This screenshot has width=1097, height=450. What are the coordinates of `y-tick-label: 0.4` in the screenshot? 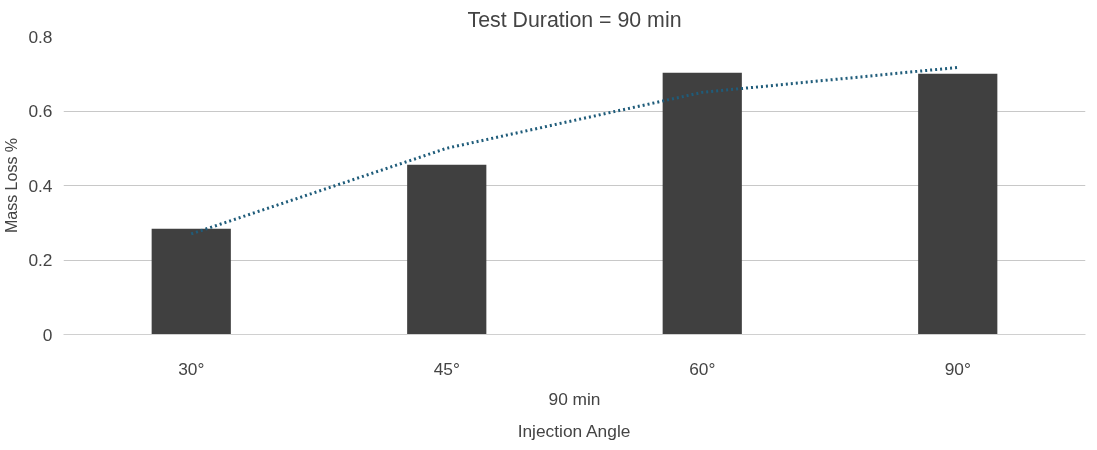 It's located at (40, 185).